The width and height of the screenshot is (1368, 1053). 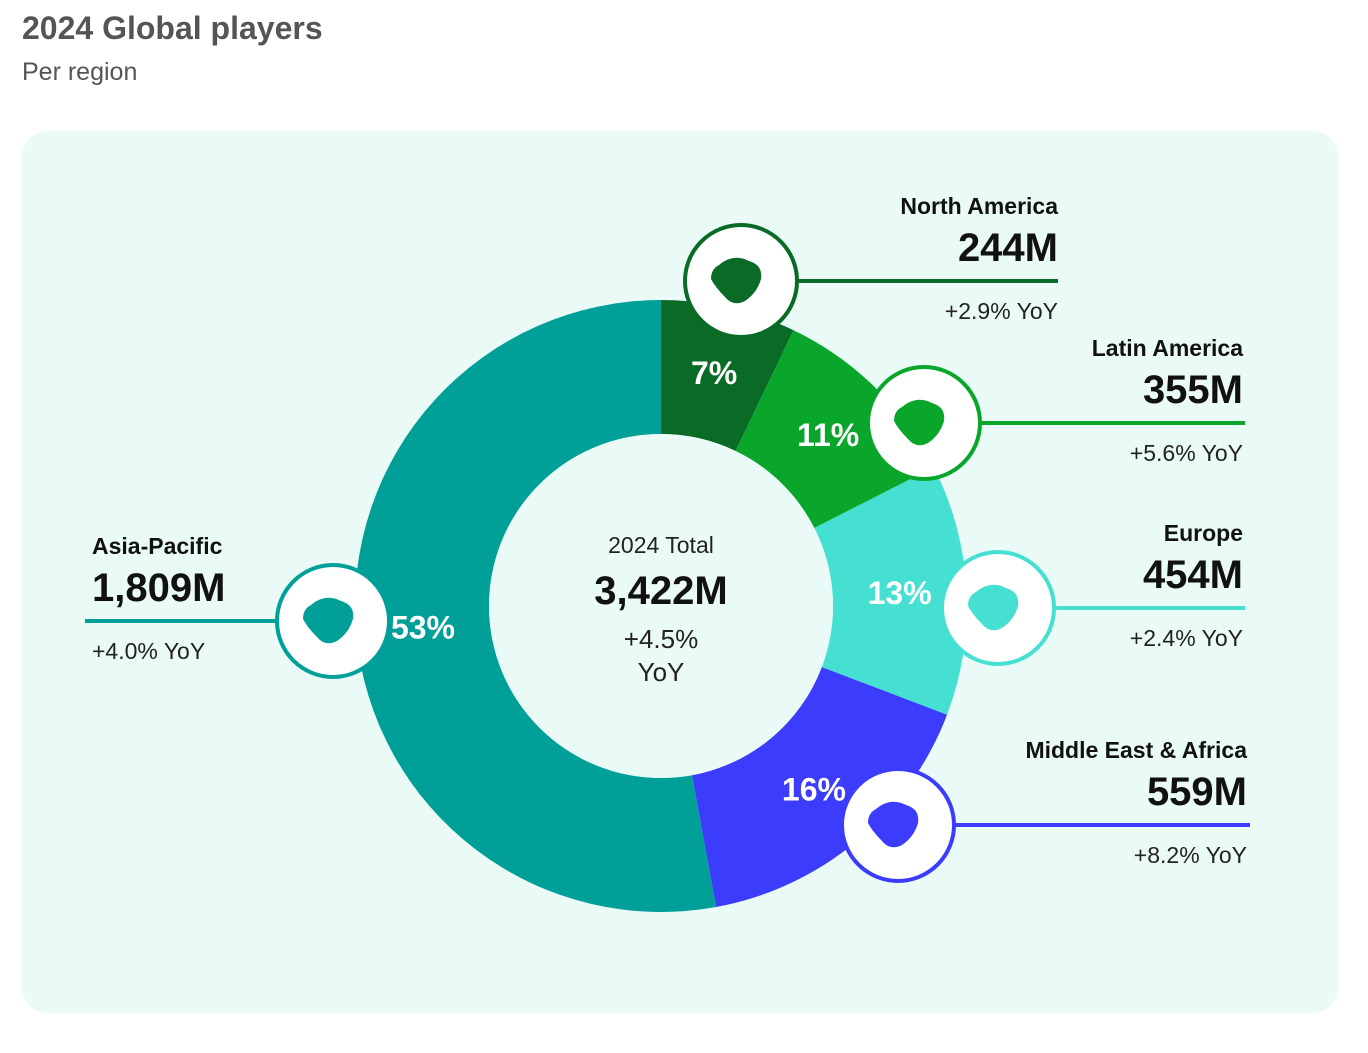 I want to click on slice-middle-east-africa, so click(x=819, y=787).